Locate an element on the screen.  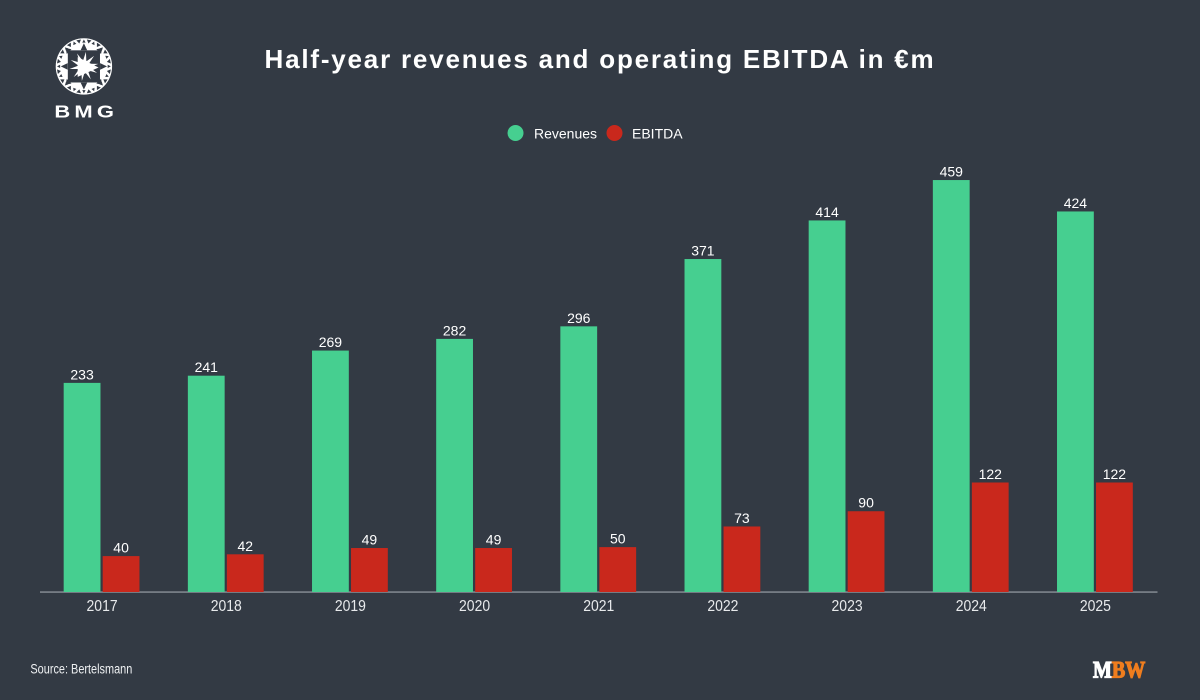
svg-text: 90 is located at coordinates (866, 503).